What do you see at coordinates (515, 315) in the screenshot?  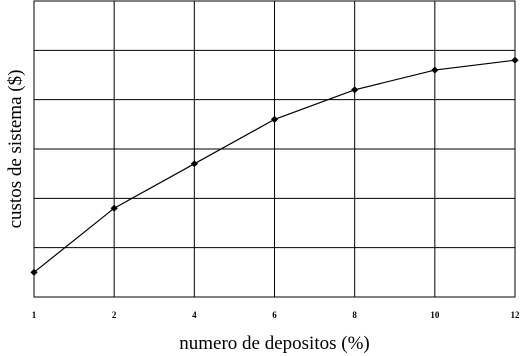 I see `x-tick-label: 12` at bounding box center [515, 315].